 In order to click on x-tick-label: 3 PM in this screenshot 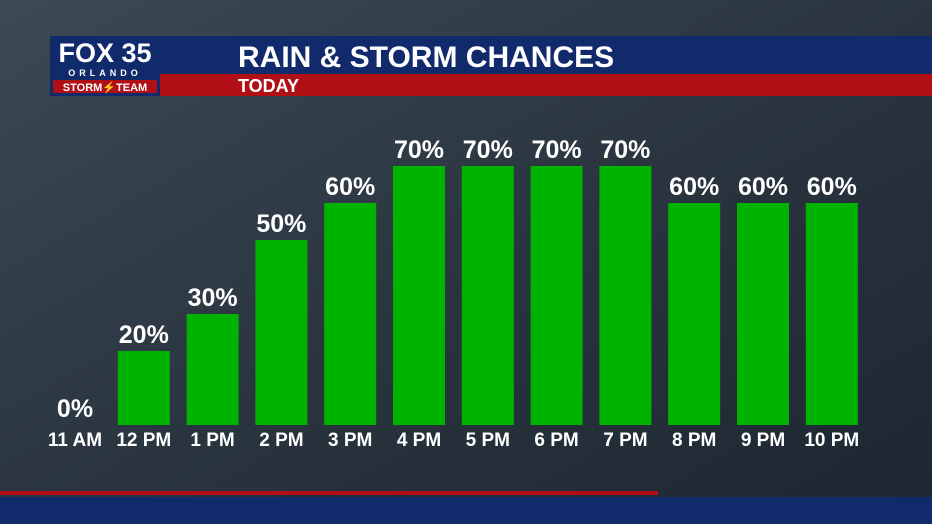, I will do `click(350, 440)`.